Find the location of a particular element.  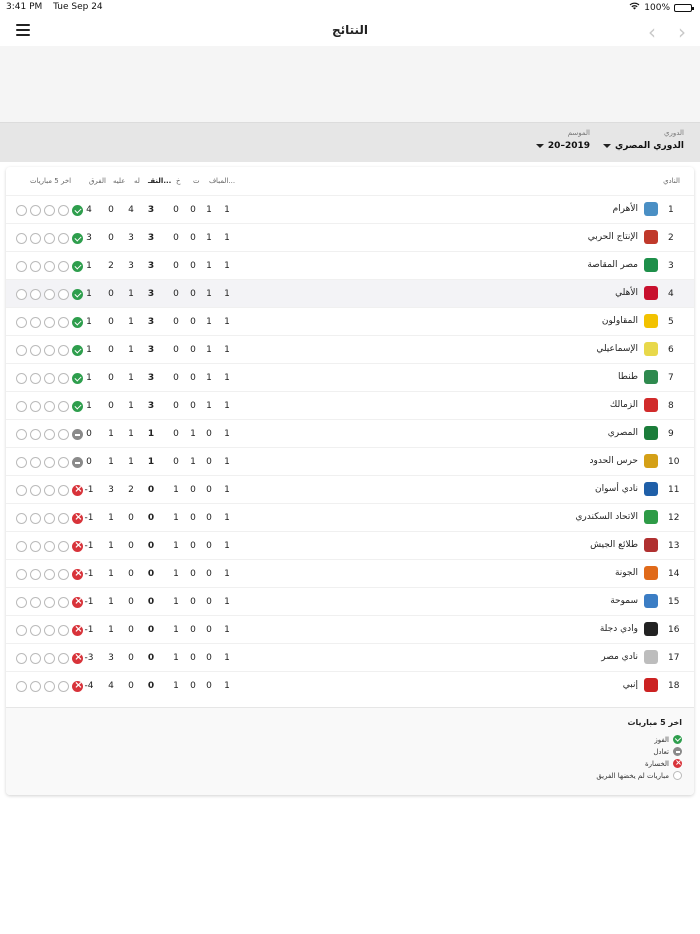

cell-won: 1 is located at coordinates (209, 322).